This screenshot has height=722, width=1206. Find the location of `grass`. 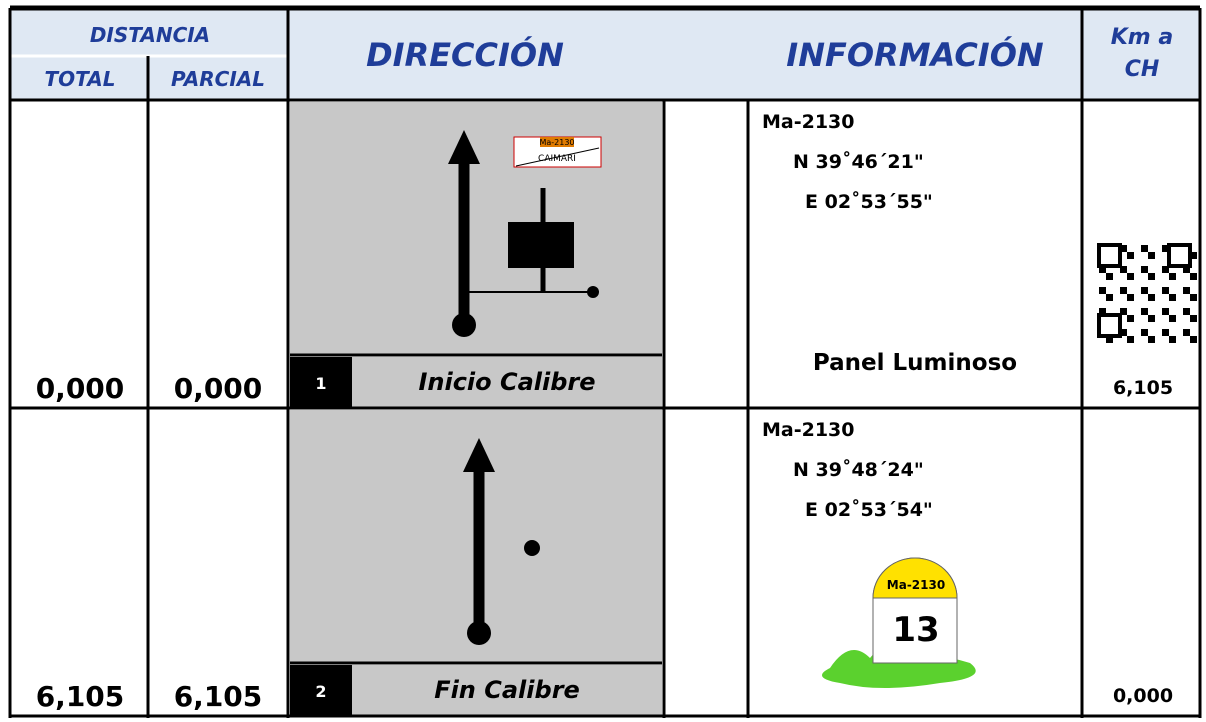

grass is located at coordinates (899, 666).